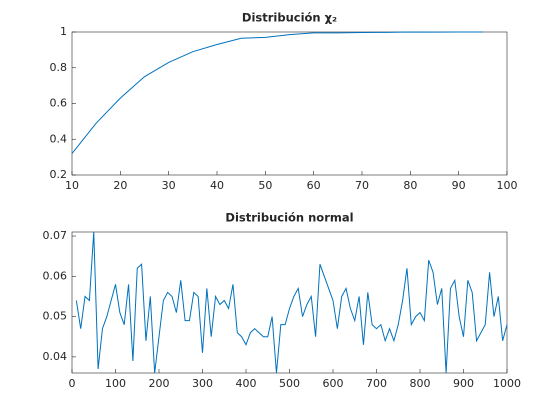 The height and width of the screenshot is (420, 560). I want to click on x-tick-label: 600, so click(333, 383).